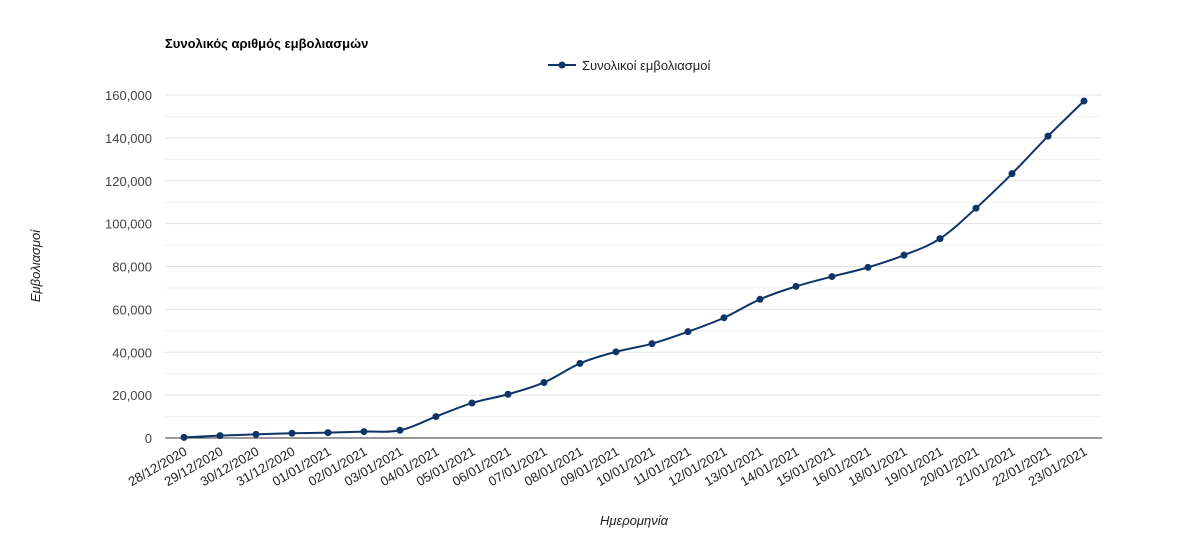 The width and height of the screenshot is (1200, 544). Describe the element at coordinates (132, 309) in the screenshot. I see `y-tick-label: 60,000` at that location.